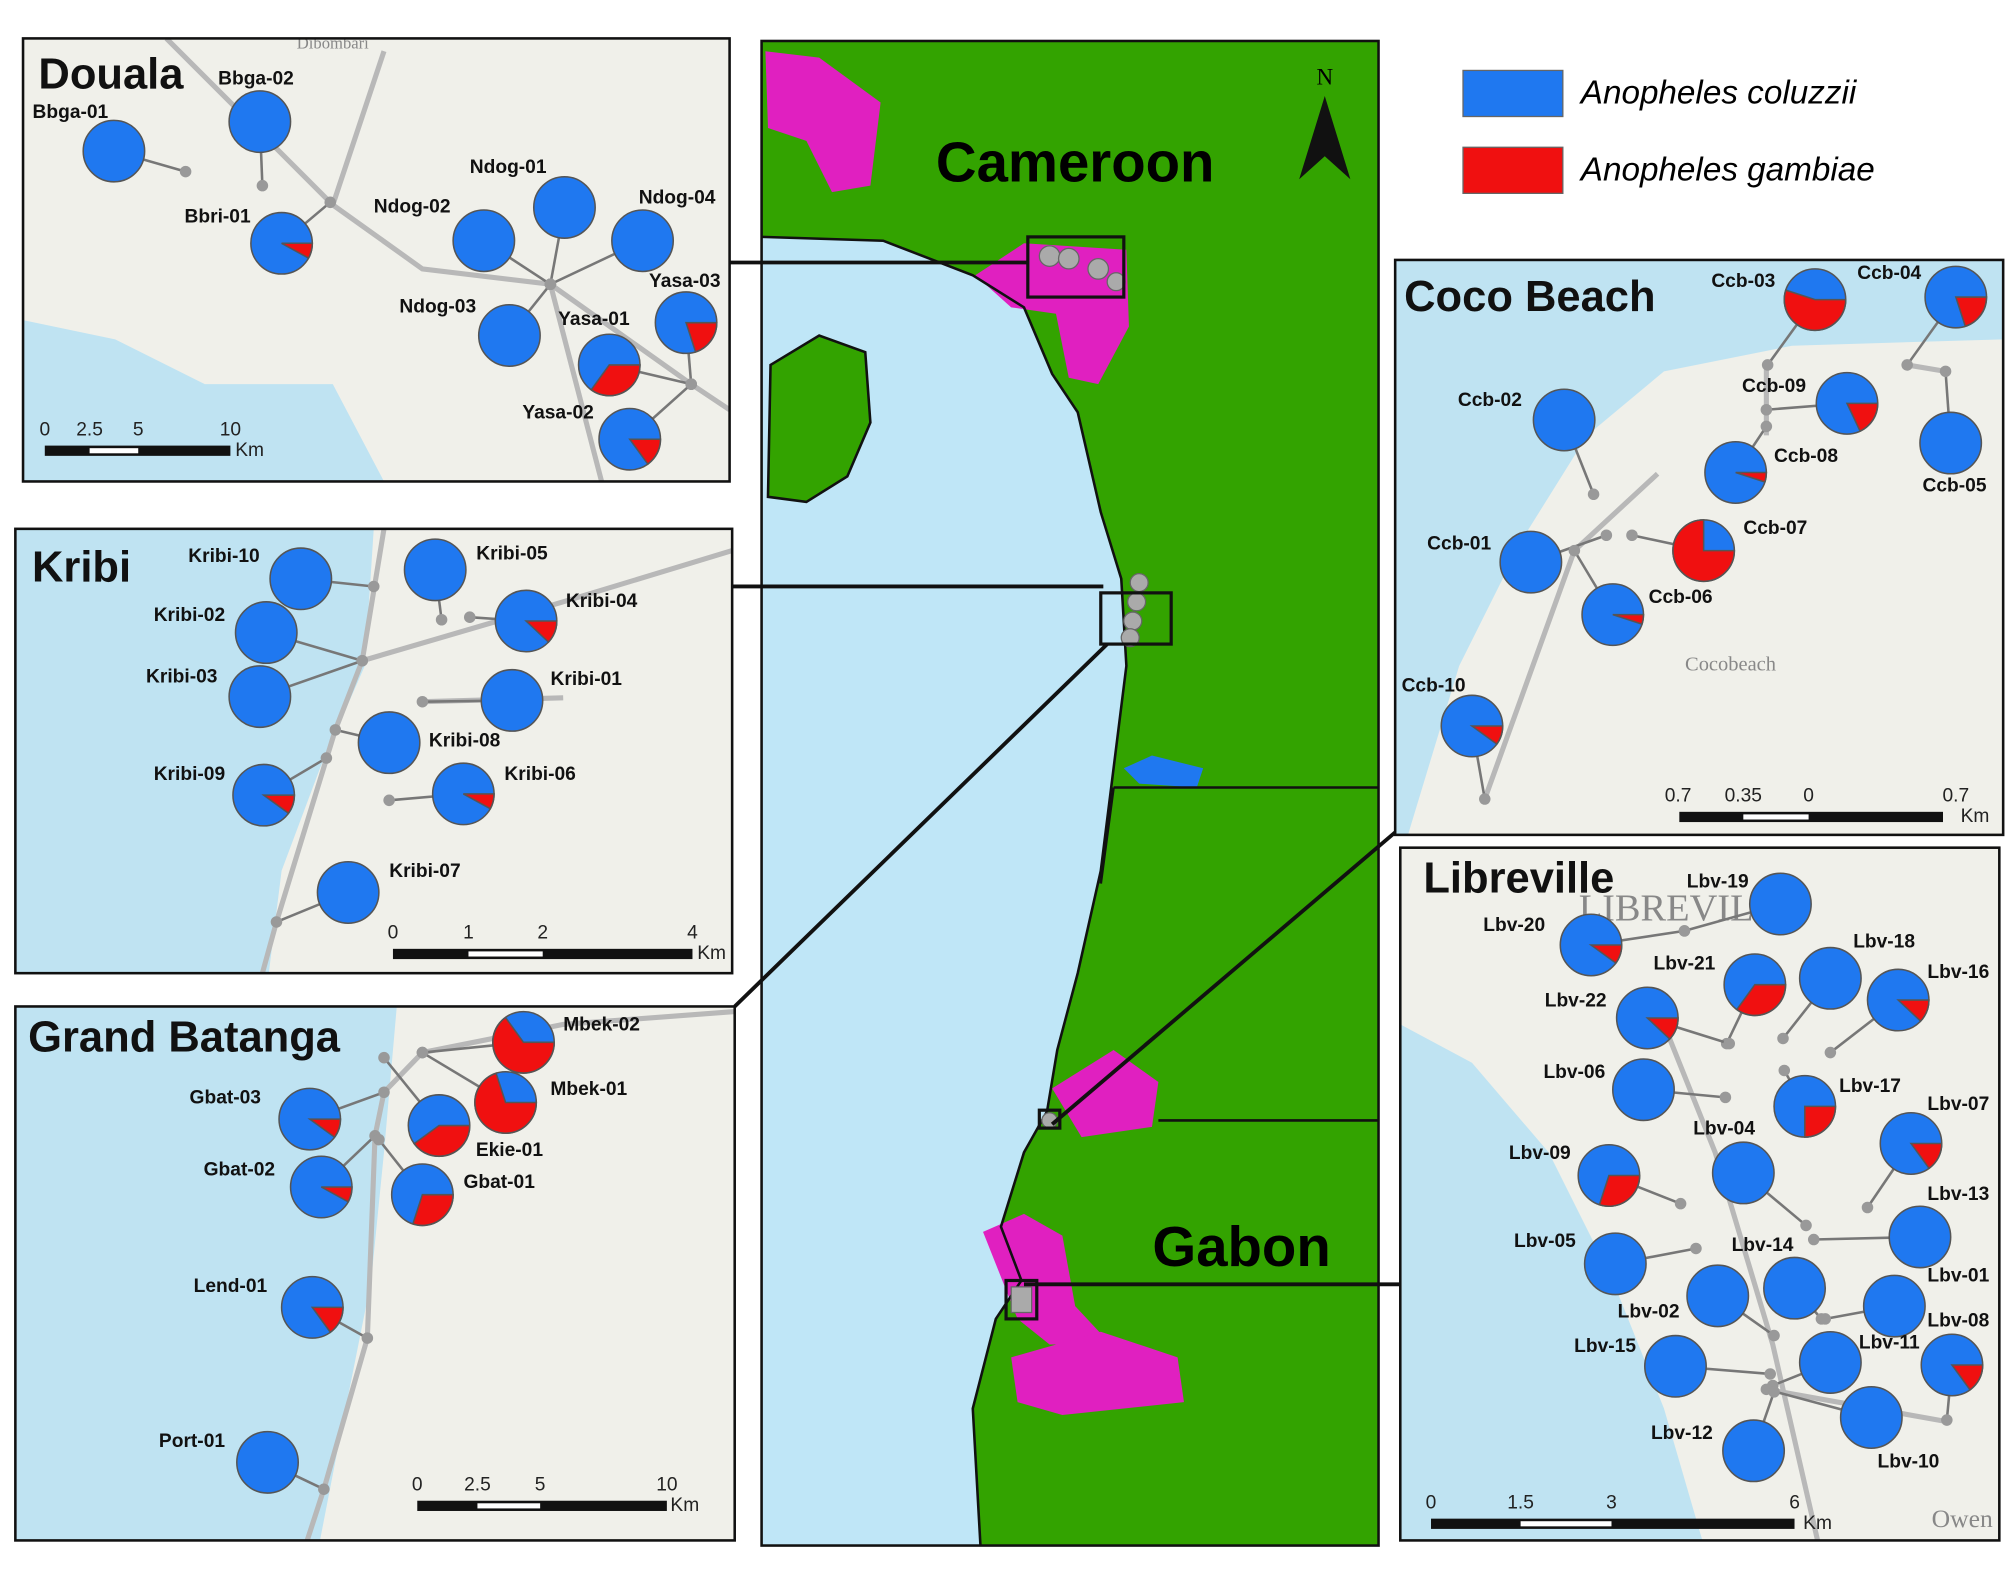 The height and width of the screenshot is (1575, 2007). What do you see at coordinates (1518, 878) in the screenshot?
I see `inset-title: Libreville` at bounding box center [1518, 878].